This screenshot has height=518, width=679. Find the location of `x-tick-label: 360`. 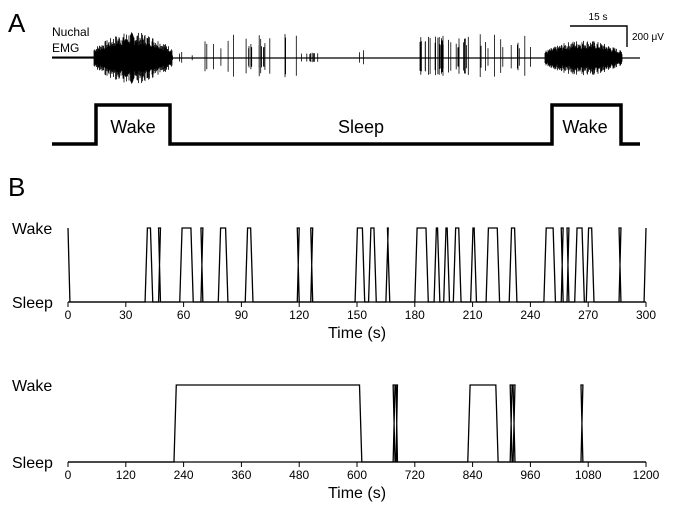

x-tick-label: 360 is located at coordinates (241, 475).